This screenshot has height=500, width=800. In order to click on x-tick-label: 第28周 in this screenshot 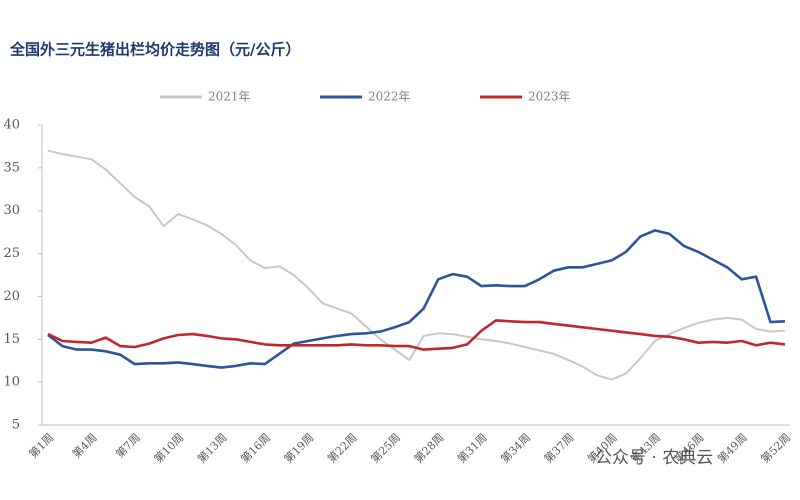, I will do `click(428, 447)`.